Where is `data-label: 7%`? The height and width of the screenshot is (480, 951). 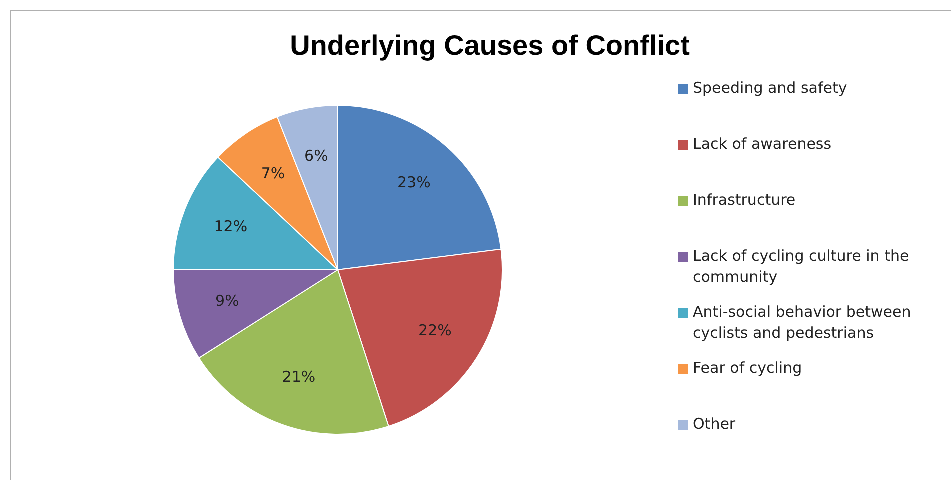
data-label: 7% is located at coordinates (273, 173).